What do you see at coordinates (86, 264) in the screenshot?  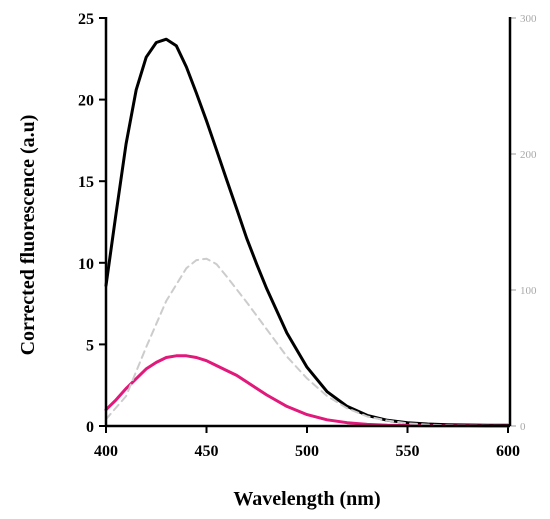 I see `left-tick-label: 10` at bounding box center [86, 264].